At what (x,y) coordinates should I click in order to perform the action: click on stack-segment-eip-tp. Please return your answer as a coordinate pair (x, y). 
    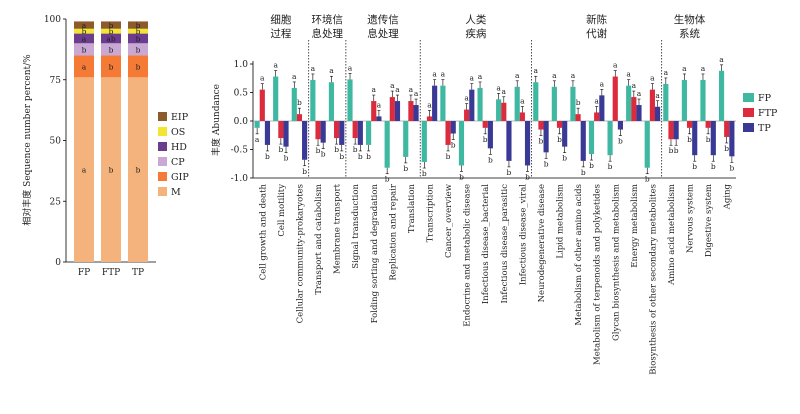
    Looking at the image, I should click on (138, 25).